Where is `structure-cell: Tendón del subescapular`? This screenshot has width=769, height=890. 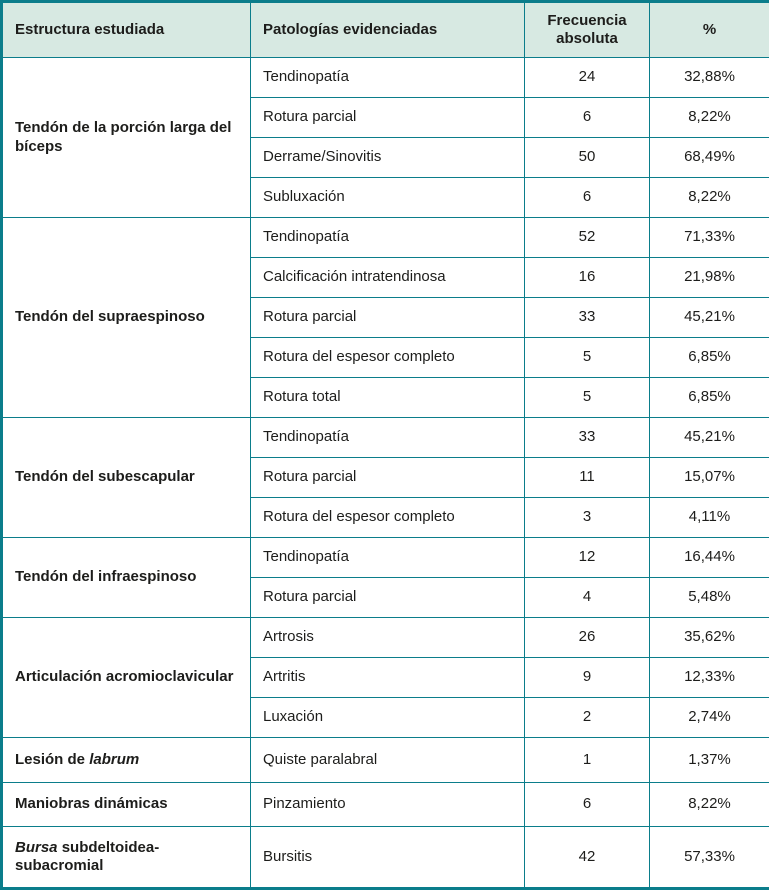
structure-cell: Tendón del subescapular is located at coordinates (126, 478).